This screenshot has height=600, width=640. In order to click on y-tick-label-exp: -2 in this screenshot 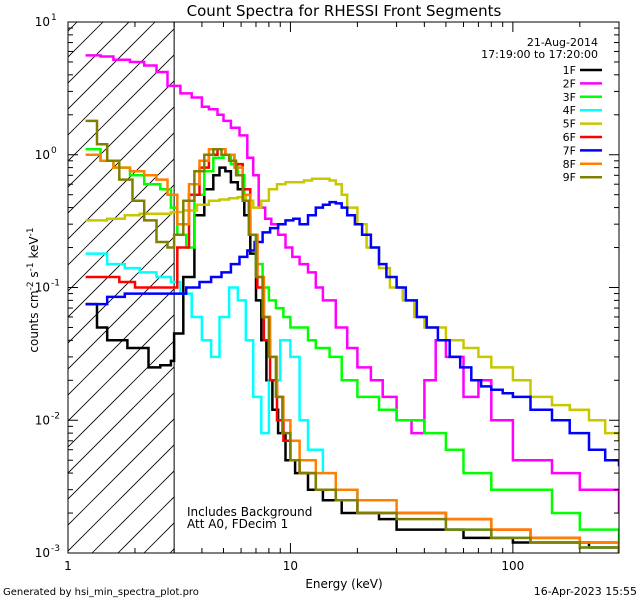, I will do `click(55, 416)`.